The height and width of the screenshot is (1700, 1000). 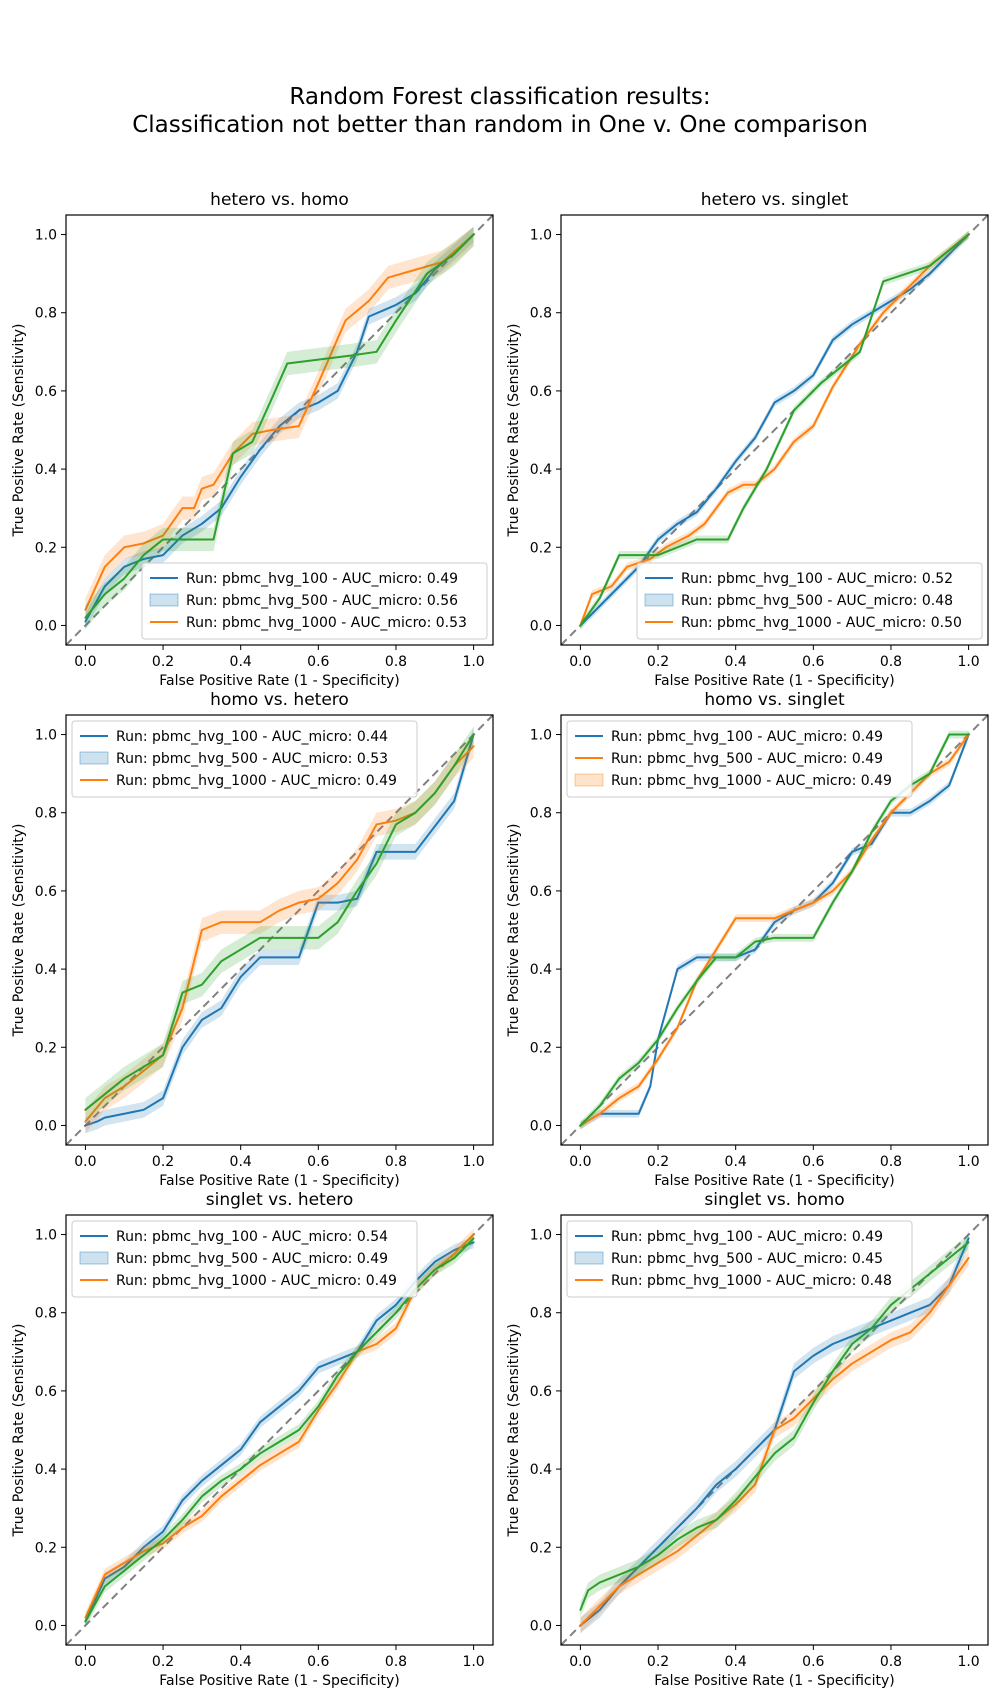 I want to click on chart-5-series-2-band, so click(x=279, y=1426).